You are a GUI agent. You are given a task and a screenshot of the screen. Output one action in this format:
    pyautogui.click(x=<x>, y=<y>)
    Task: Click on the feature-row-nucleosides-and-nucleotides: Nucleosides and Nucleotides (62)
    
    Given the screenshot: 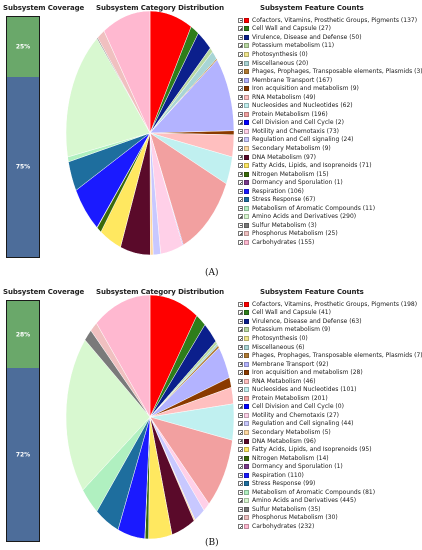 What is the action you would take?
    pyautogui.click(x=330, y=105)
    